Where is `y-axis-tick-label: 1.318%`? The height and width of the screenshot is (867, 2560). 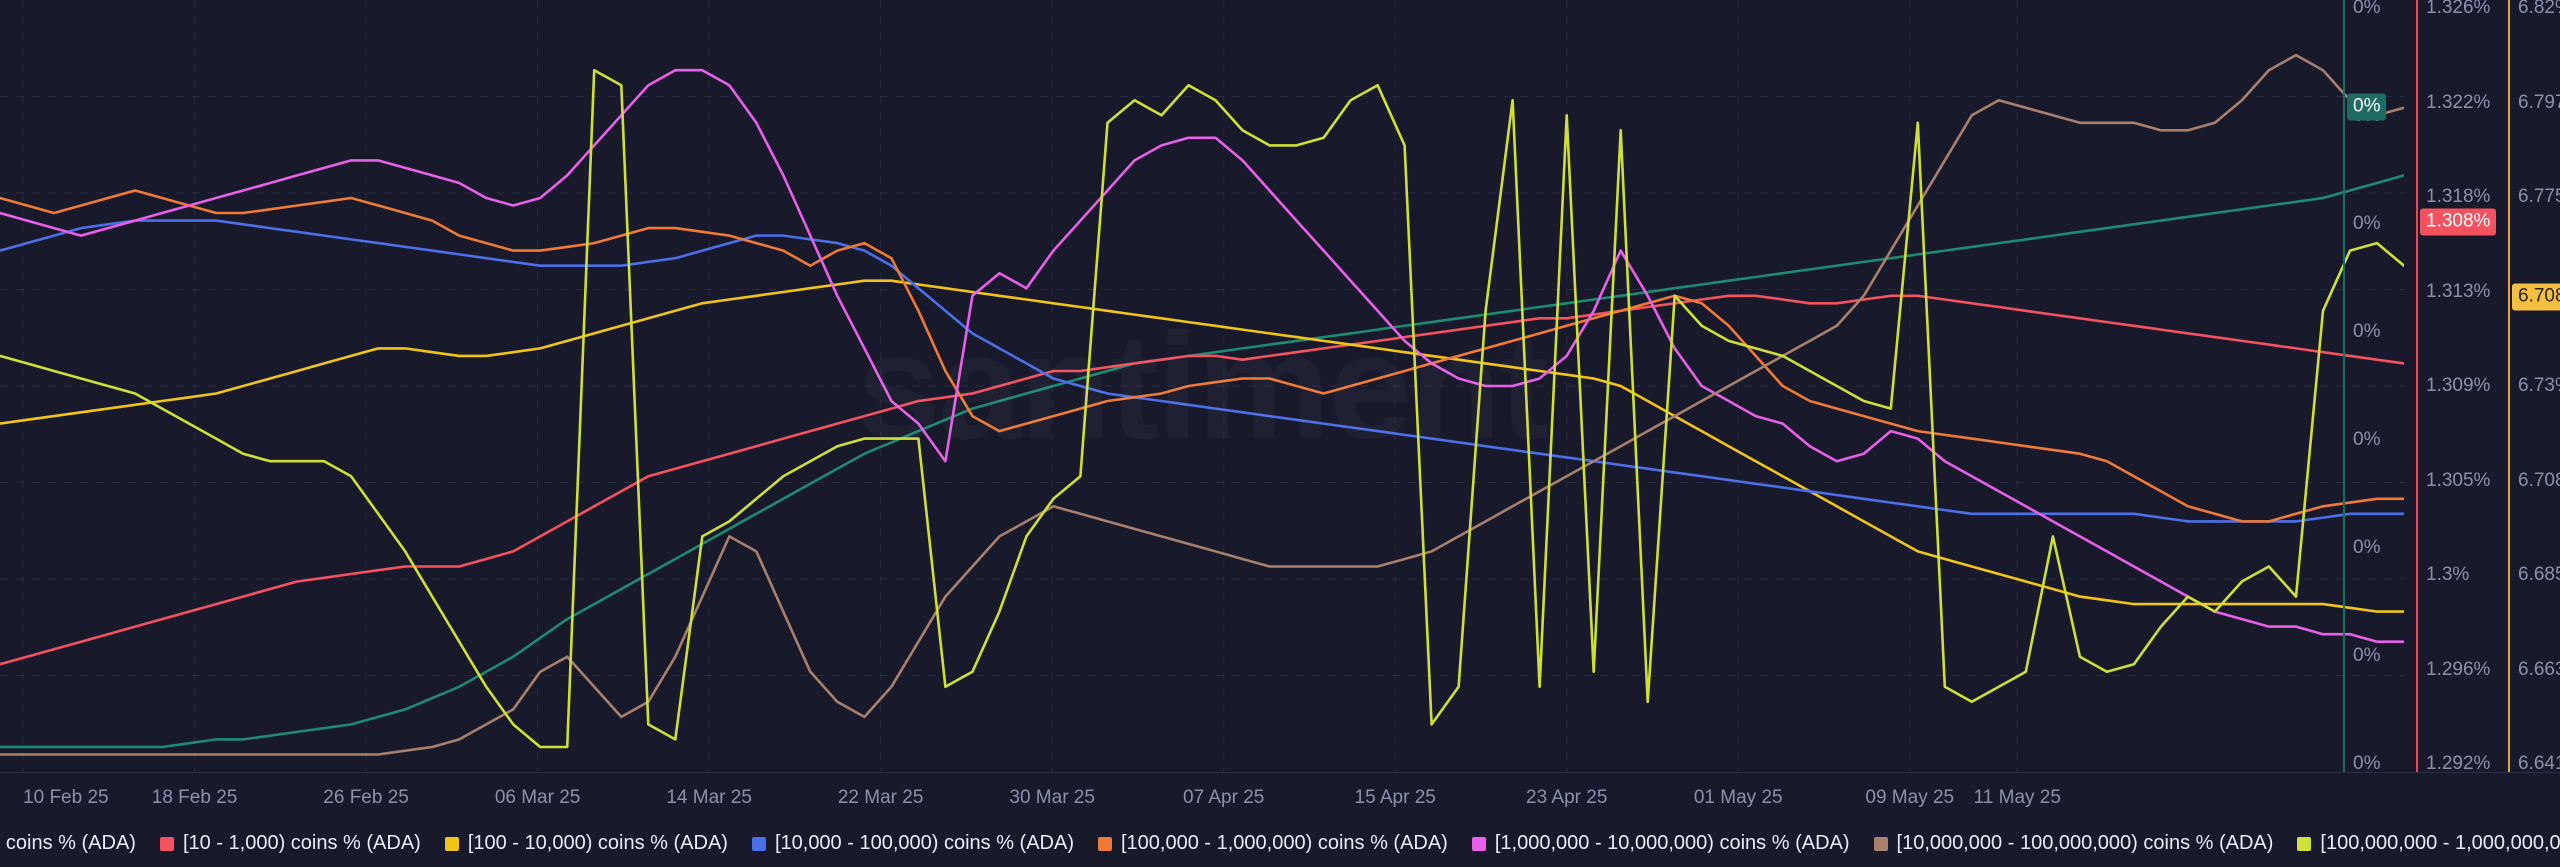
y-axis-tick-label: 1.318% is located at coordinates (2458, 196).